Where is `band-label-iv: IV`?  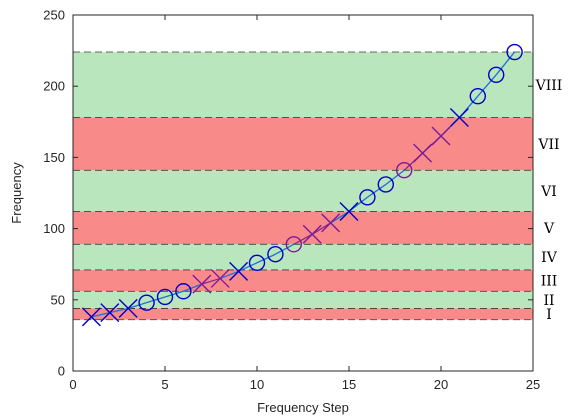
band-label-iv: IV is located at coordinates (549, 258).